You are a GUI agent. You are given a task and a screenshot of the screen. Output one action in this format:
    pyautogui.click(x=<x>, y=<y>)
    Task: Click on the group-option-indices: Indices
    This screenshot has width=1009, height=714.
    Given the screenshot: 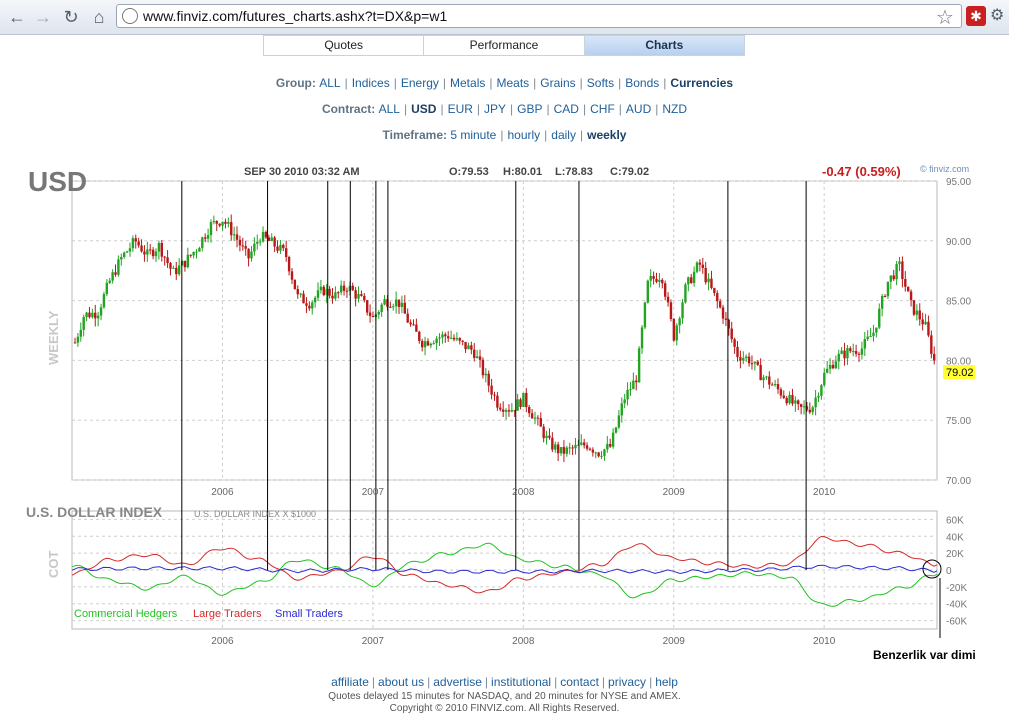 What is the action you would take?
    pyautogui.click(x=370, y=83)
    